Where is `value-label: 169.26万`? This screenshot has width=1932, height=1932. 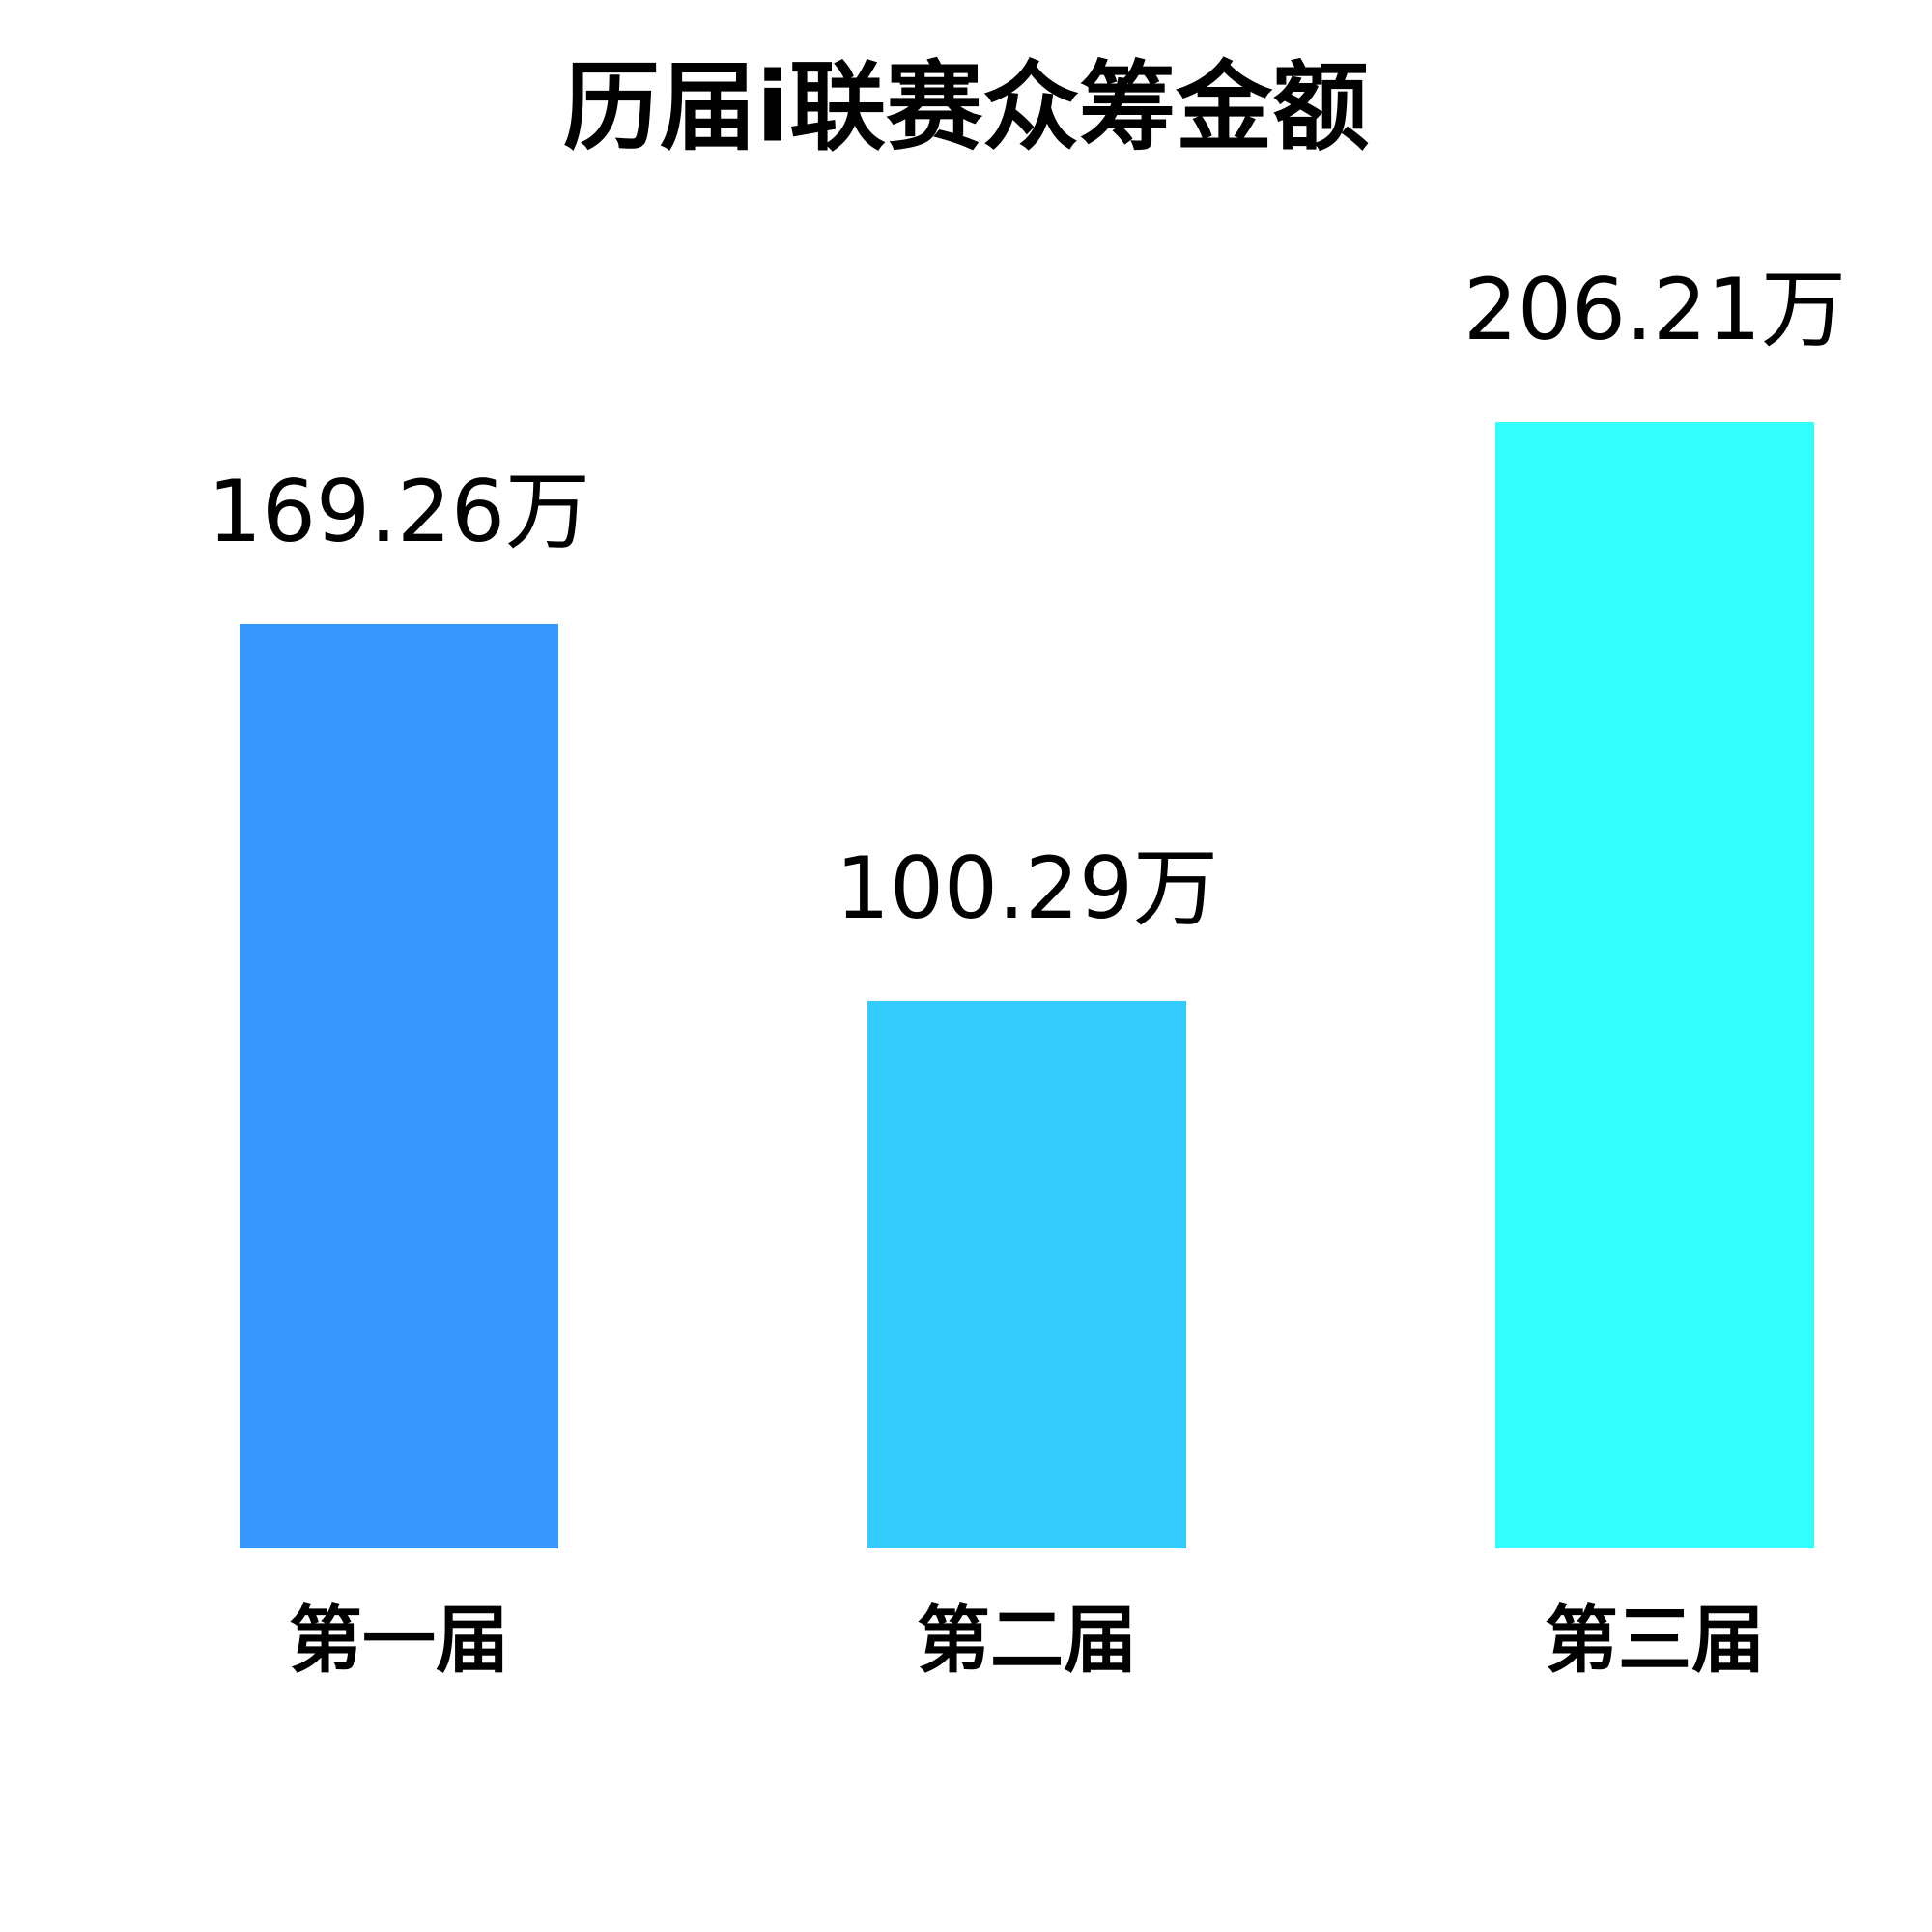
value-label: 169.26万 is located at coordinates (399, 511).